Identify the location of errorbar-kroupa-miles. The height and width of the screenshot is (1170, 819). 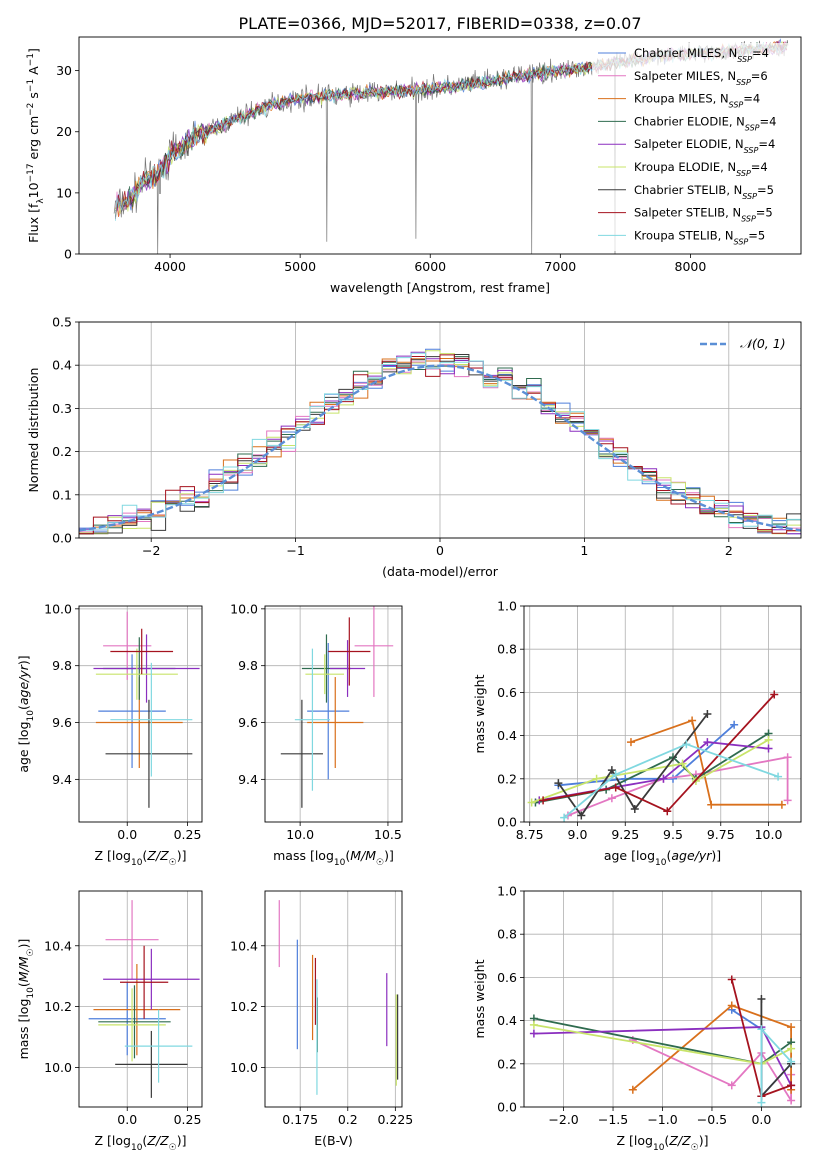
(137, 1010).